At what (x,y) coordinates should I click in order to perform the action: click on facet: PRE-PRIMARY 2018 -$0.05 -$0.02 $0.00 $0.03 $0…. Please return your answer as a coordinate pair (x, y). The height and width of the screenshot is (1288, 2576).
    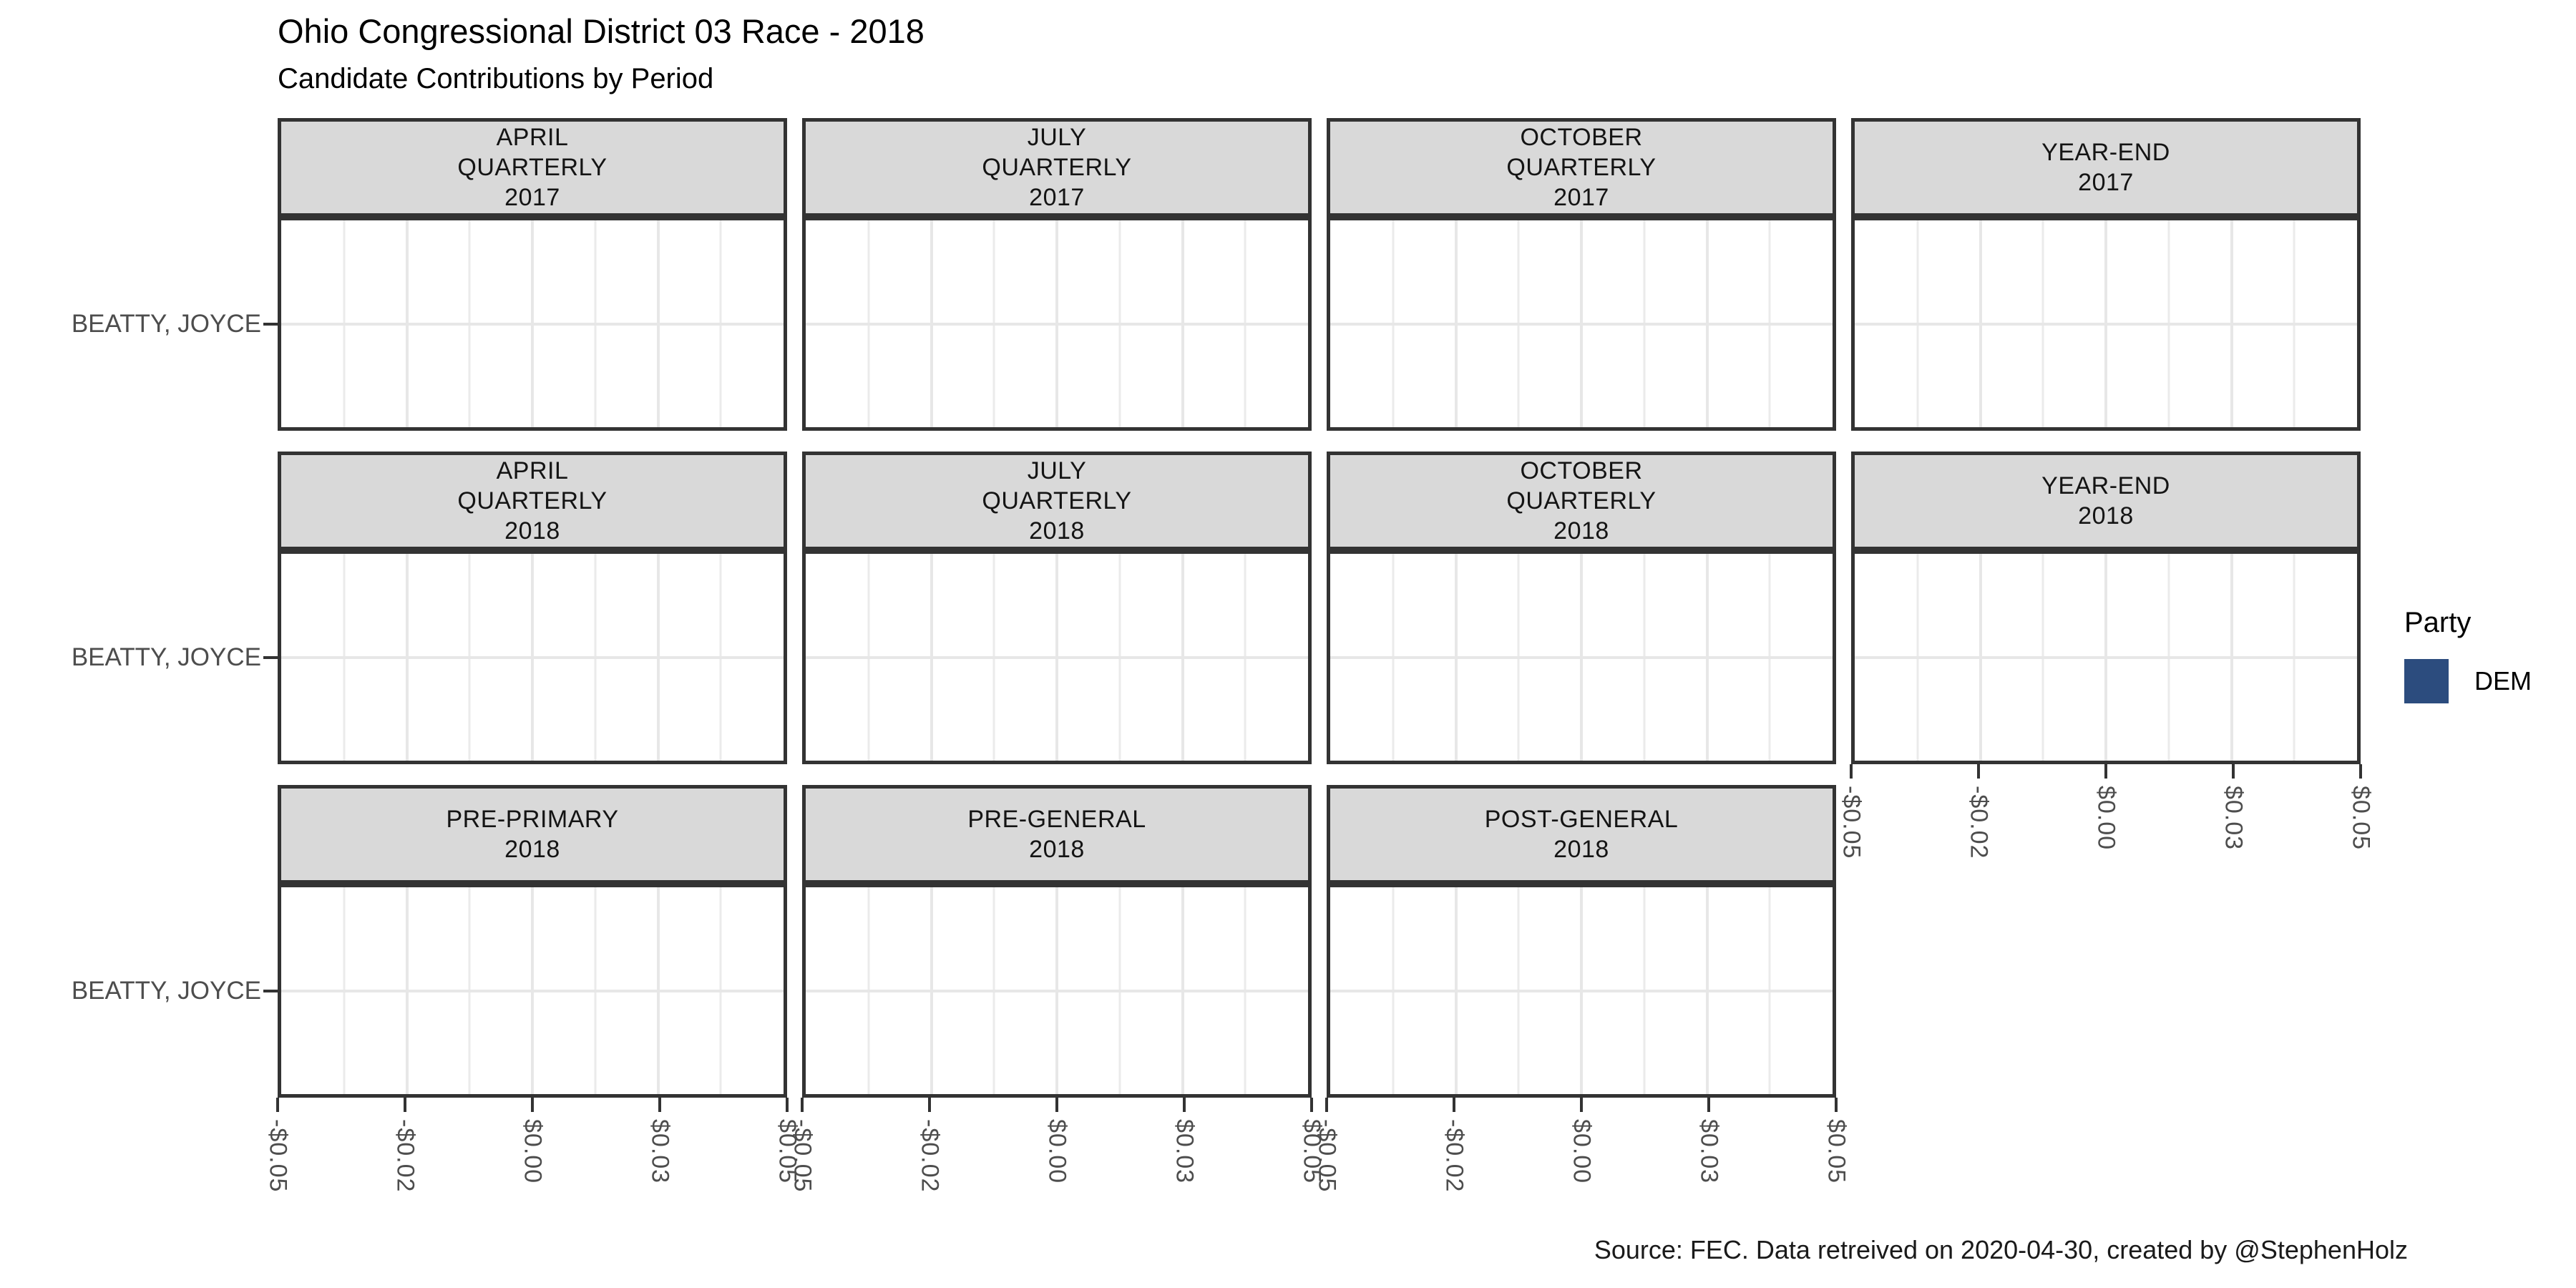
    Looking at the image, I should click on (532, 988).